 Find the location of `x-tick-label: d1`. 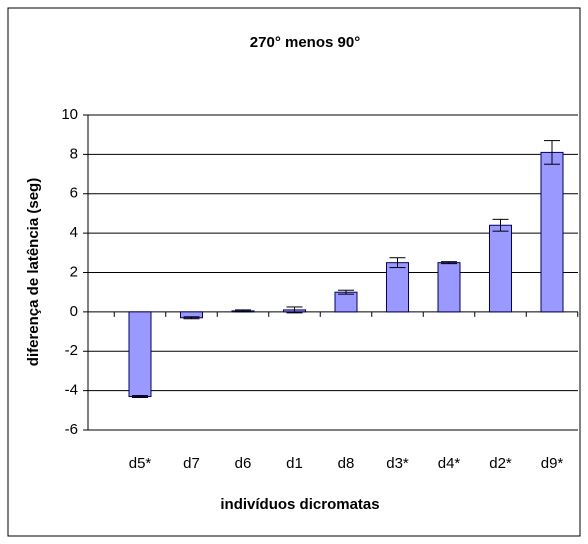

x-tick-label: d1 is located at coordinates (294, 463).